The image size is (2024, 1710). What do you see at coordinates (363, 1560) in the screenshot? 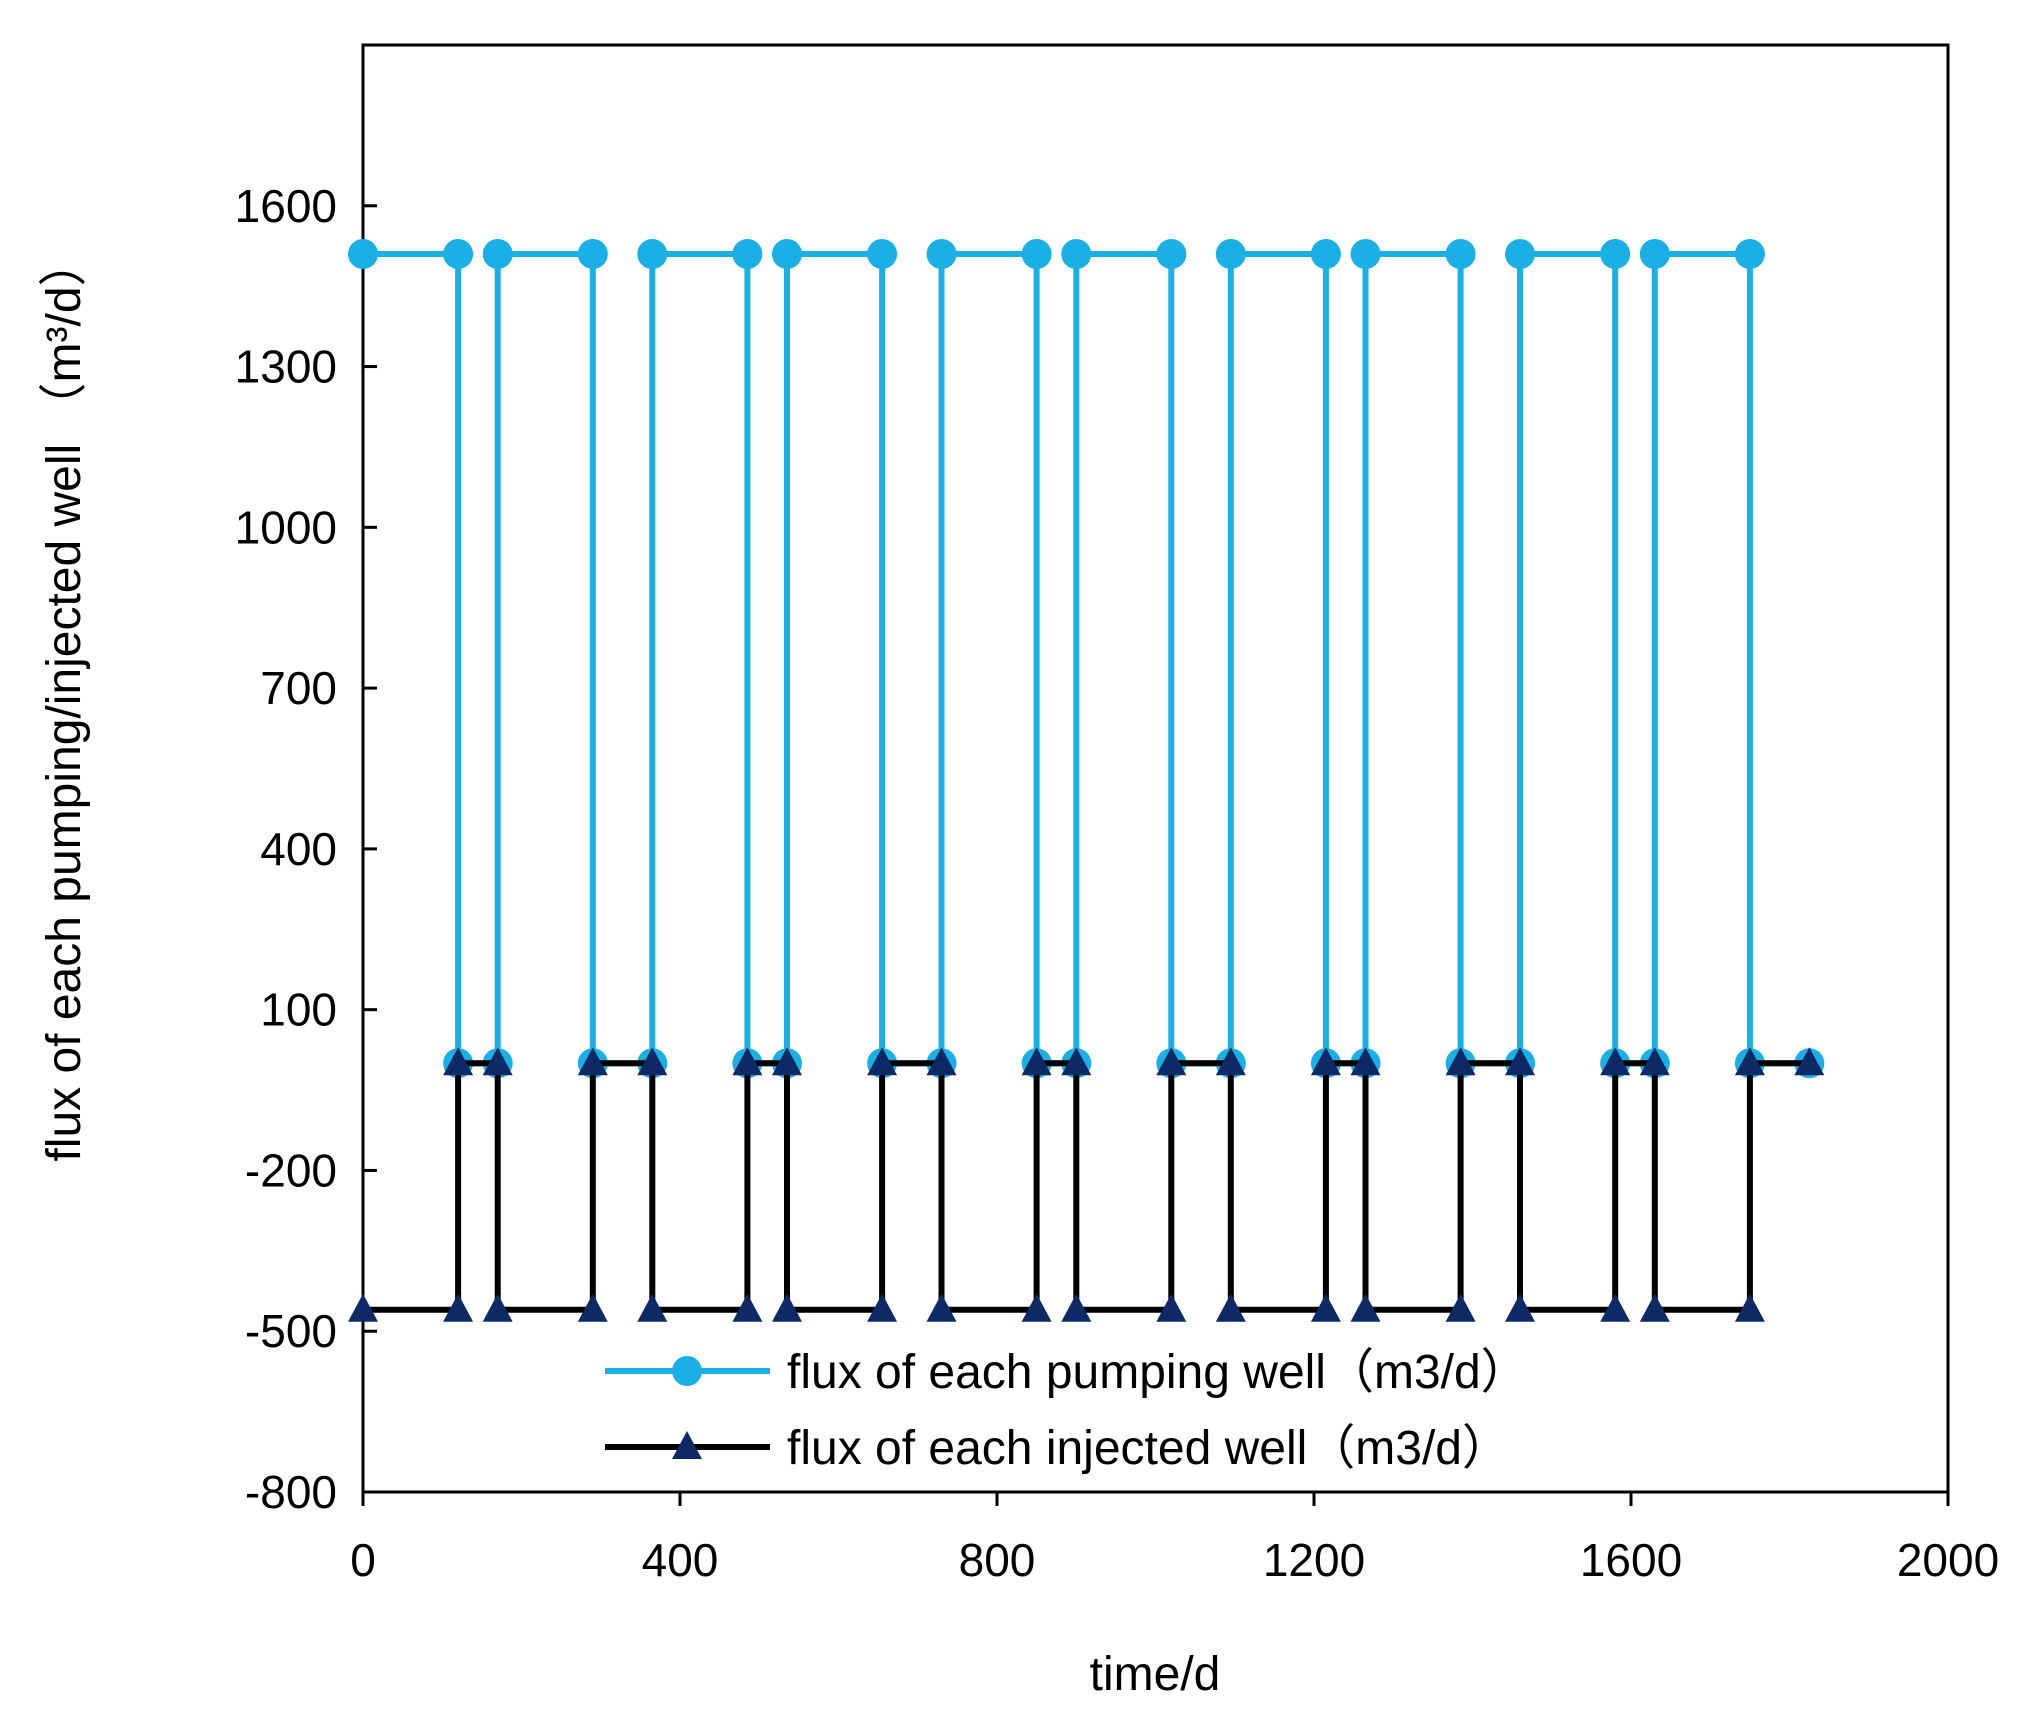
I see `x-tick-label: 0` at bounding box center [363, 1560].